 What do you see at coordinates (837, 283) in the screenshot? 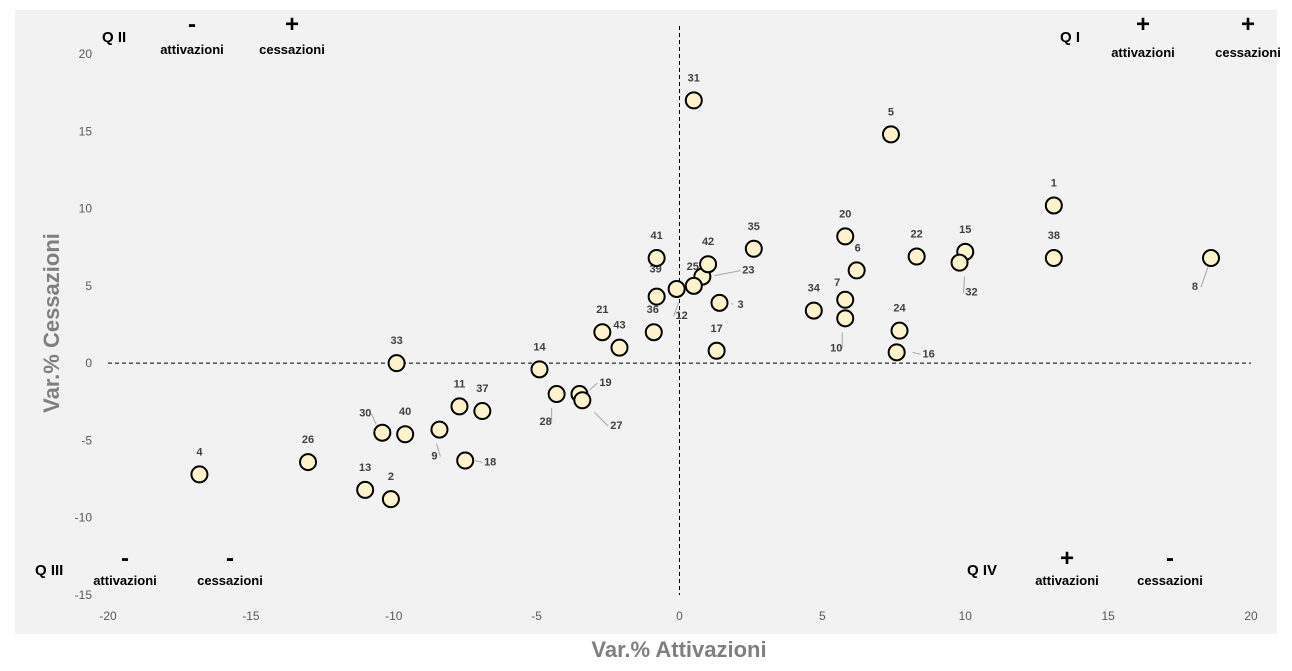
I see `point-label-7: 7` at bounding box center [837, 283].